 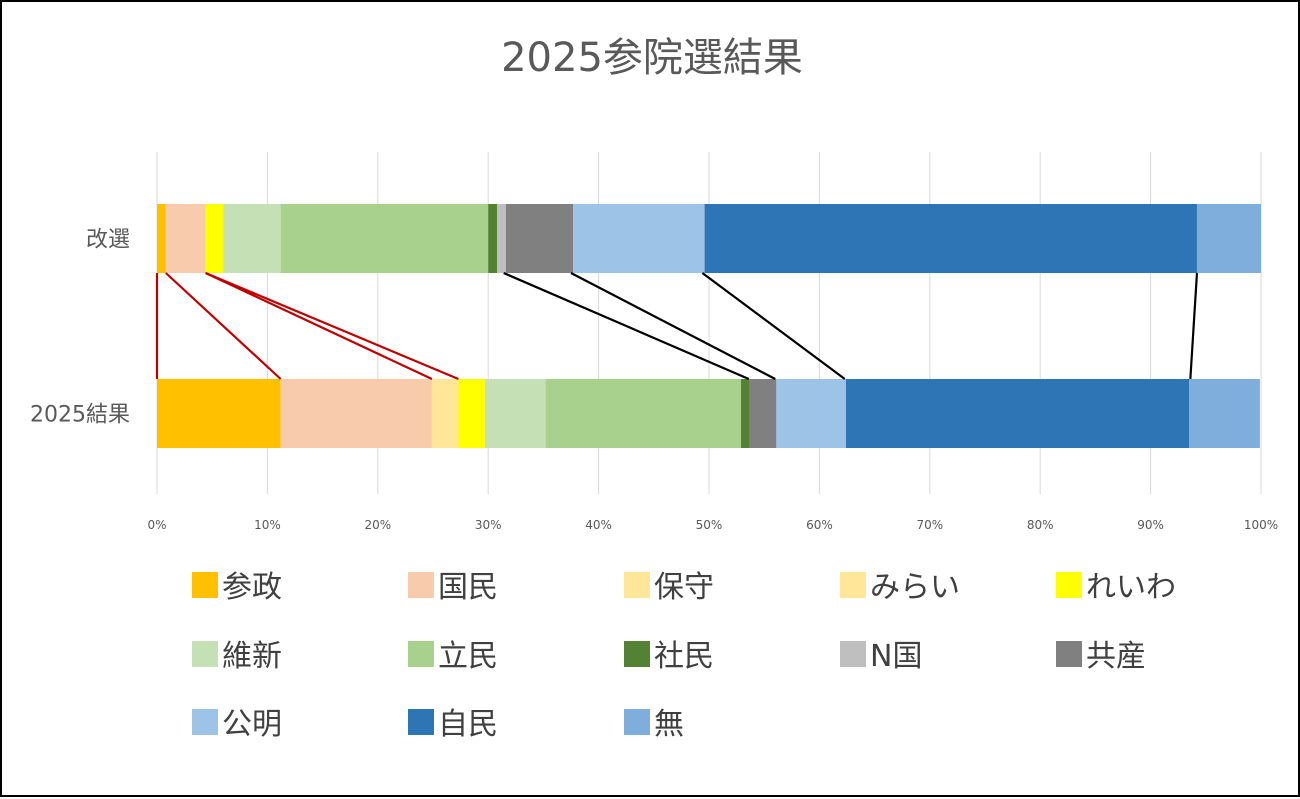 What do you see at coordinates (669, 724) in the screenshot?
I see `legend-label: 無` at bounding box center [669, 724].